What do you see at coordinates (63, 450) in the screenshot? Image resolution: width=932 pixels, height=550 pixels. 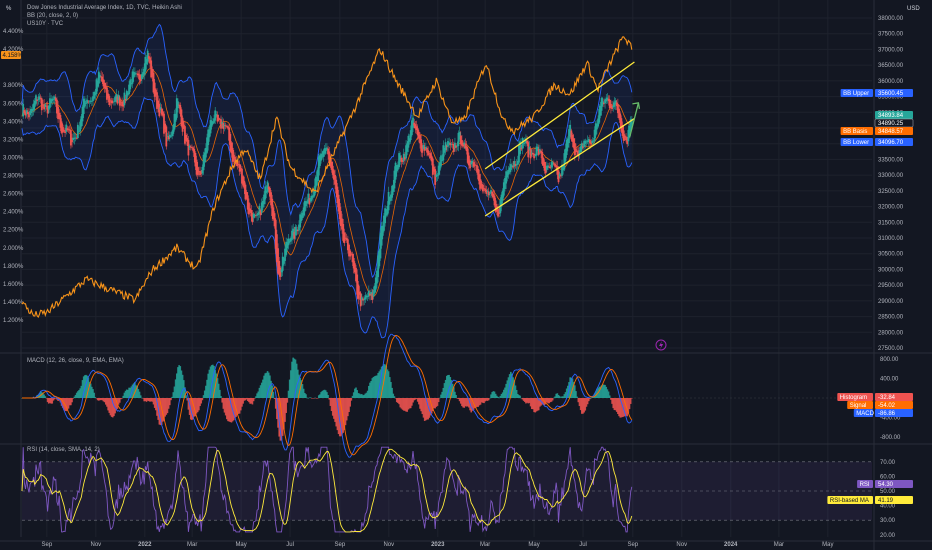 I see `rsi-legend: RSI (14, close, SMA, 14, 2)` at bounding box center [63, 450].